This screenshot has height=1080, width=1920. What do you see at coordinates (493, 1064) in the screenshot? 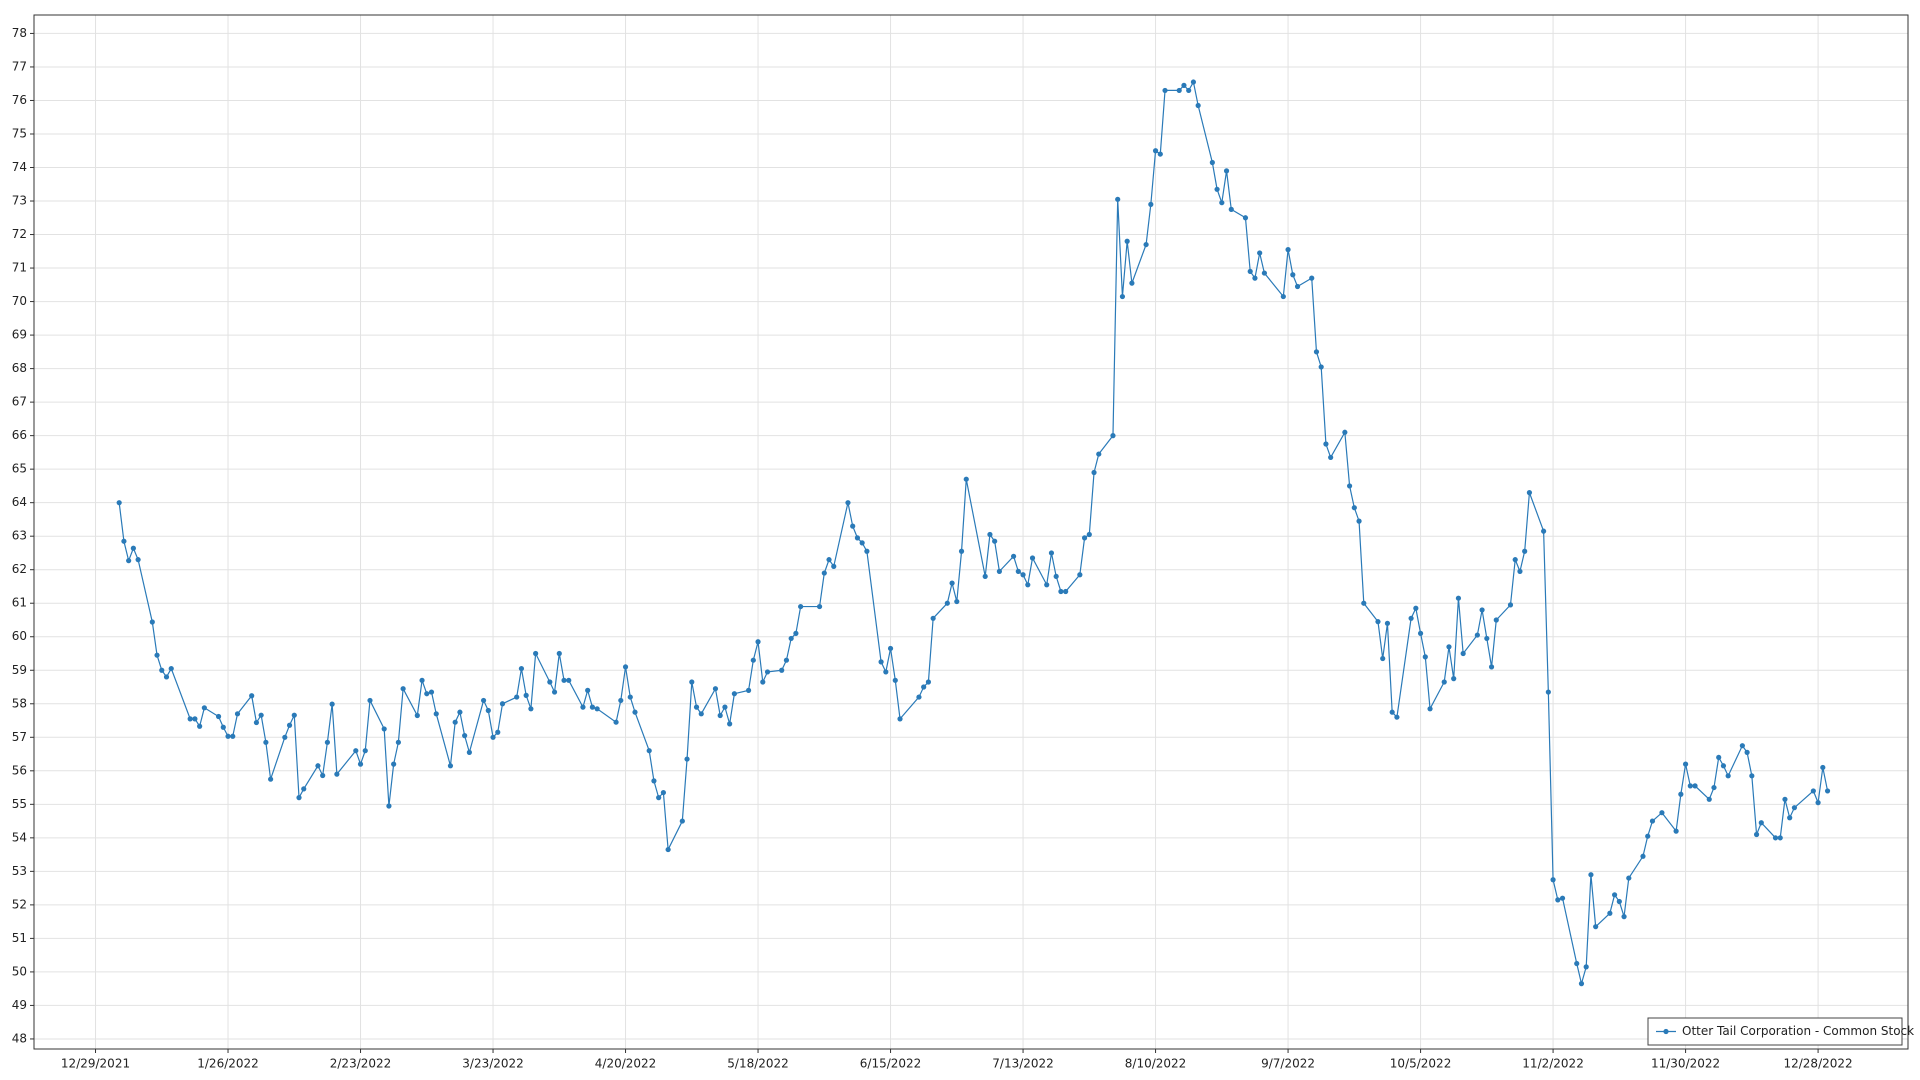
I see `x-tick-label: 3/23/2022` at bounding box center [493, 1064].